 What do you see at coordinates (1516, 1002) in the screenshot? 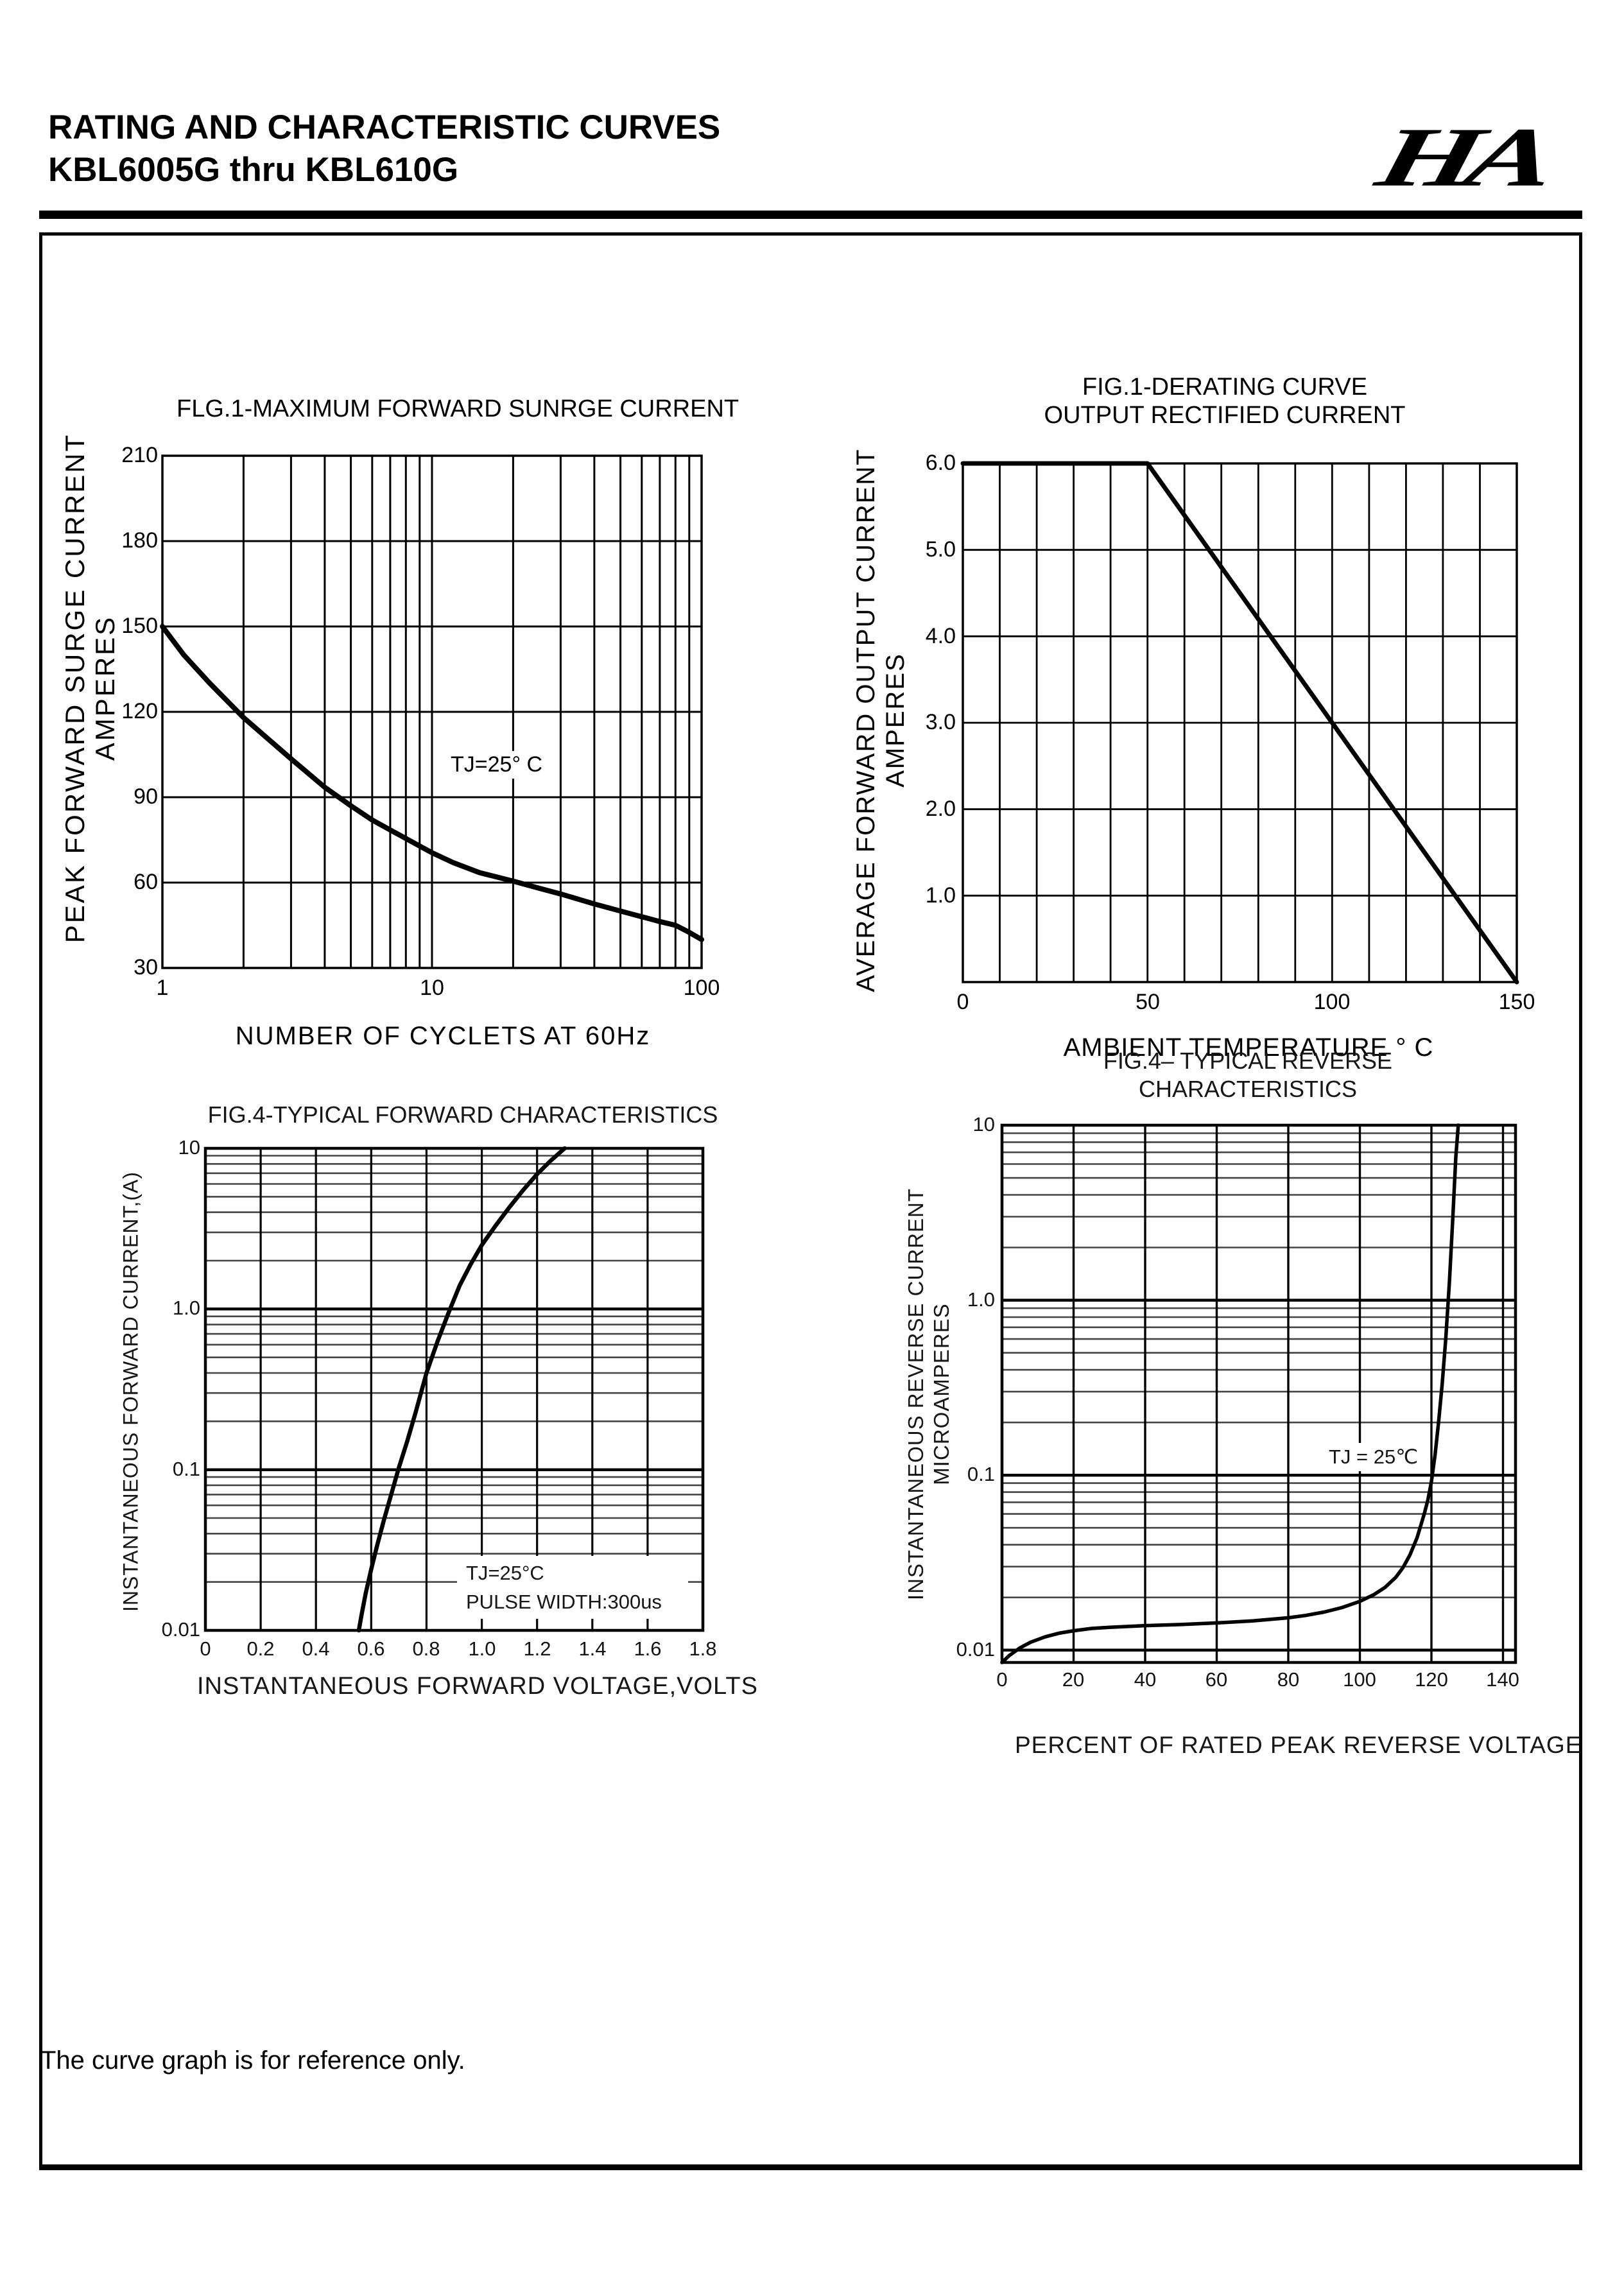
I see `x-tick-label: 150` at bounding box center [1516, 1002].